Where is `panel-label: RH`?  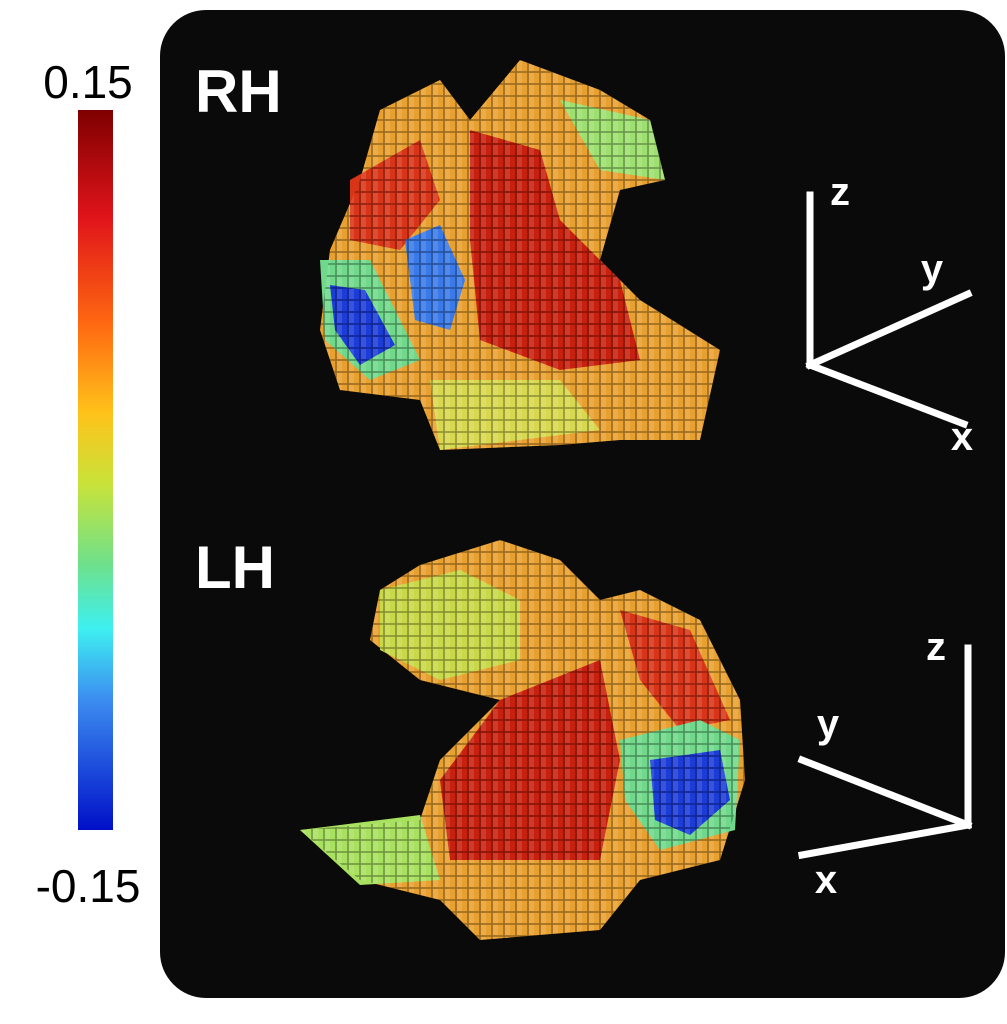 panel-label: RH is located at coordinates (238, 91).